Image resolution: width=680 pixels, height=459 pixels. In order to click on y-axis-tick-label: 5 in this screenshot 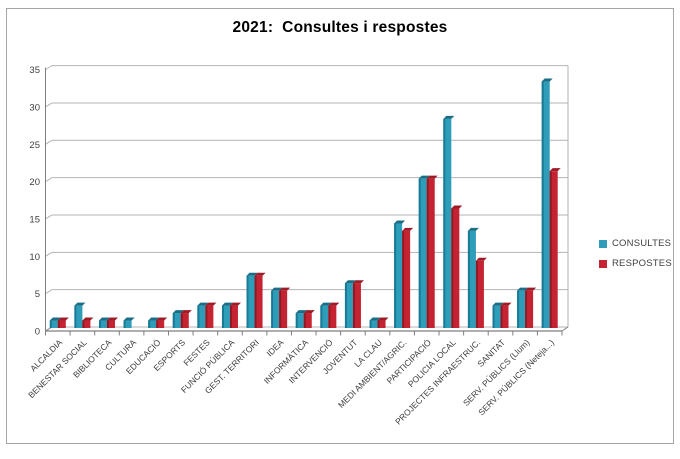, I will do `click(37, 294)`.